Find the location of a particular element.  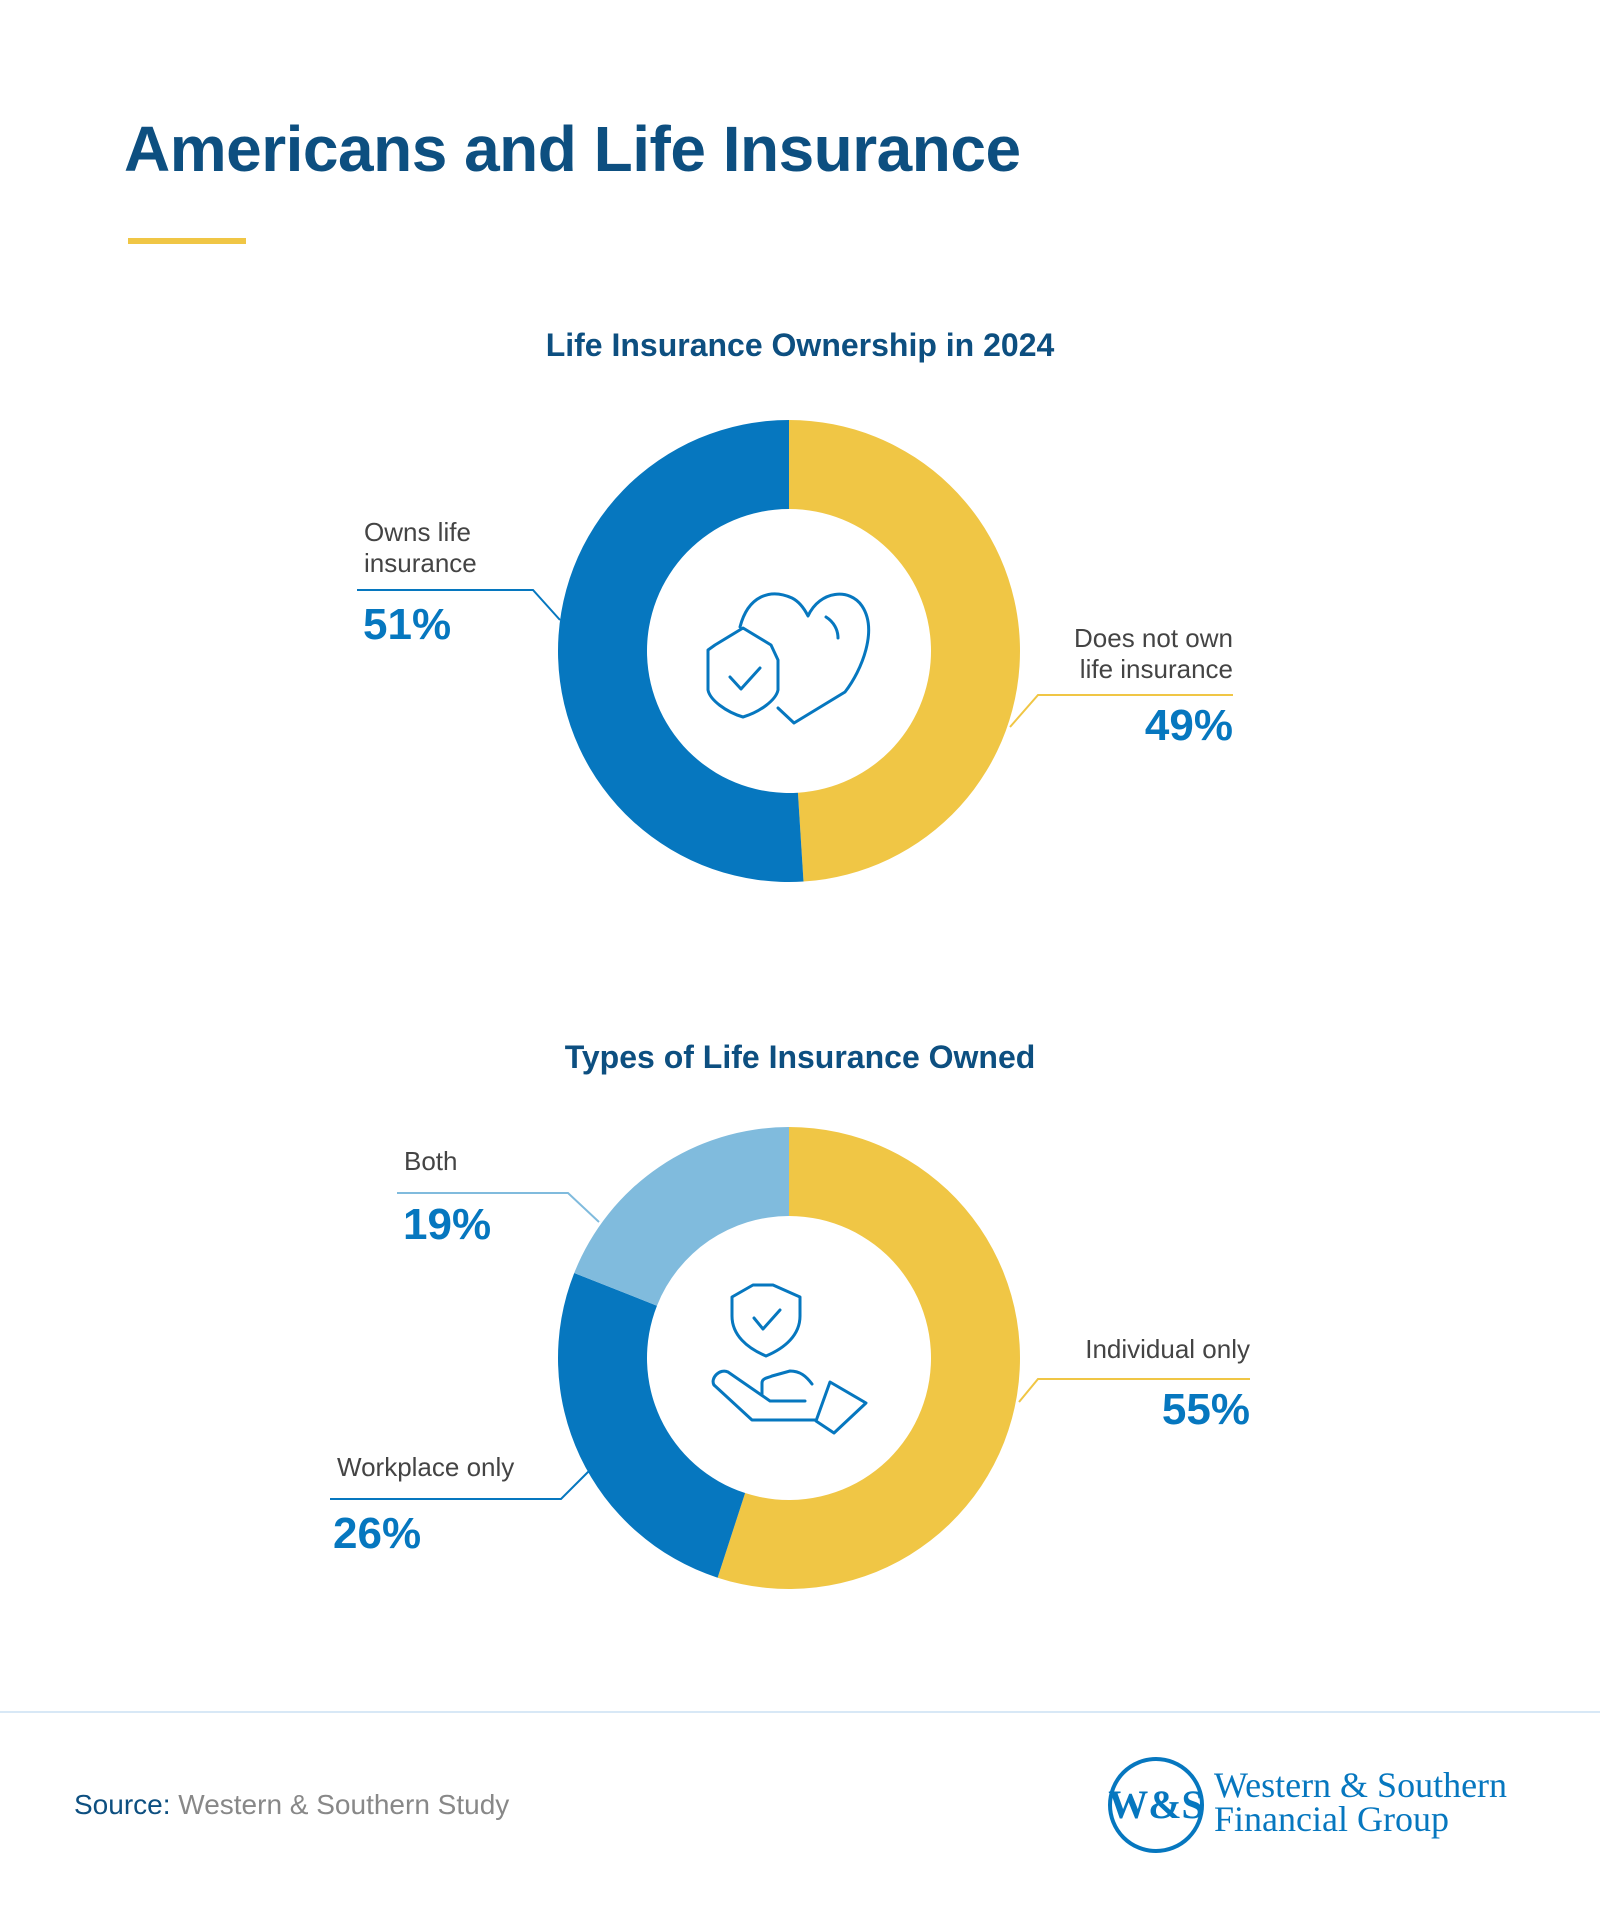

donut-chart-types is located at coordinates (789, 1358).